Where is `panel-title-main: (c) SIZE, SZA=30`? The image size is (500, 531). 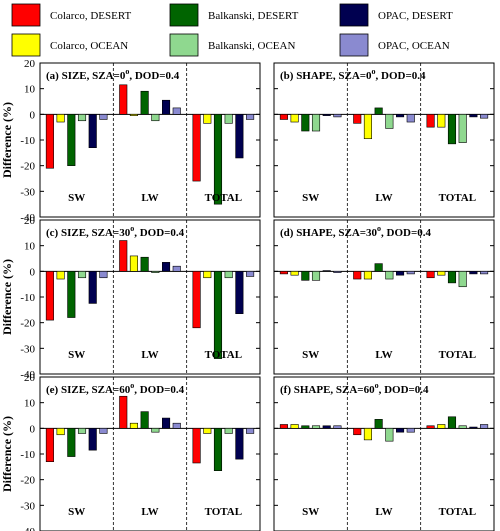 panel-title-main: (c) SIZE, SZA=30 is located at coordinates (88, 233).